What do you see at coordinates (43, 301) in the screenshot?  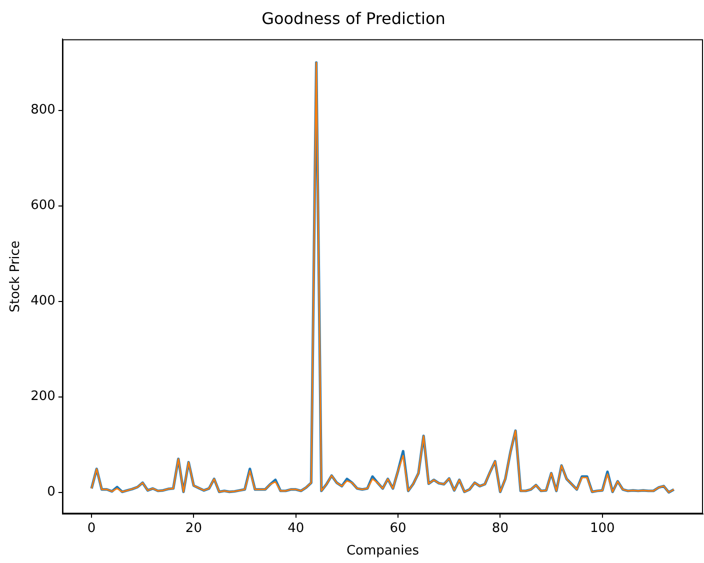 I see `y-tick-label: 400` at bounding box center [43, 301].